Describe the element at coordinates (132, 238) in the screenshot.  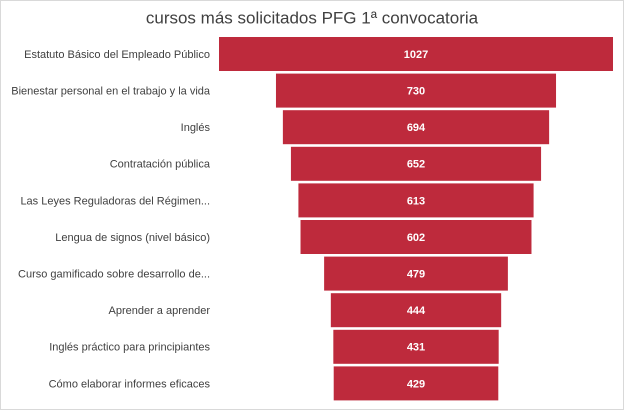
I see `category-label: Lengua de signos (nivel básico)` at that location.